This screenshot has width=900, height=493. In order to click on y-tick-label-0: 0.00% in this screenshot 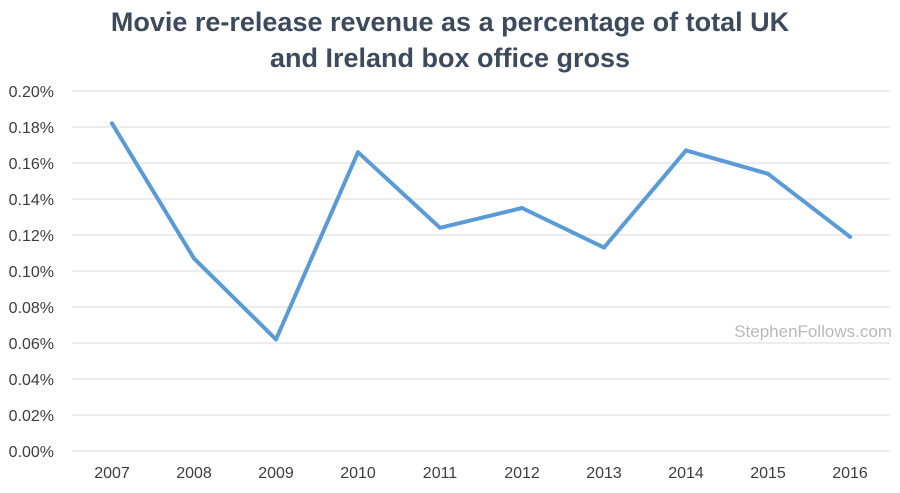, I will do `click(31, 452)`.